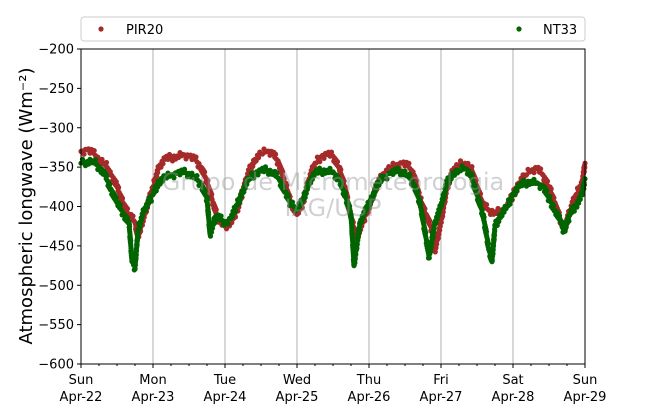 The width and height of the screenshot is (650, 409). I want to click on x-tick-day: Sun, so click(81, 380).